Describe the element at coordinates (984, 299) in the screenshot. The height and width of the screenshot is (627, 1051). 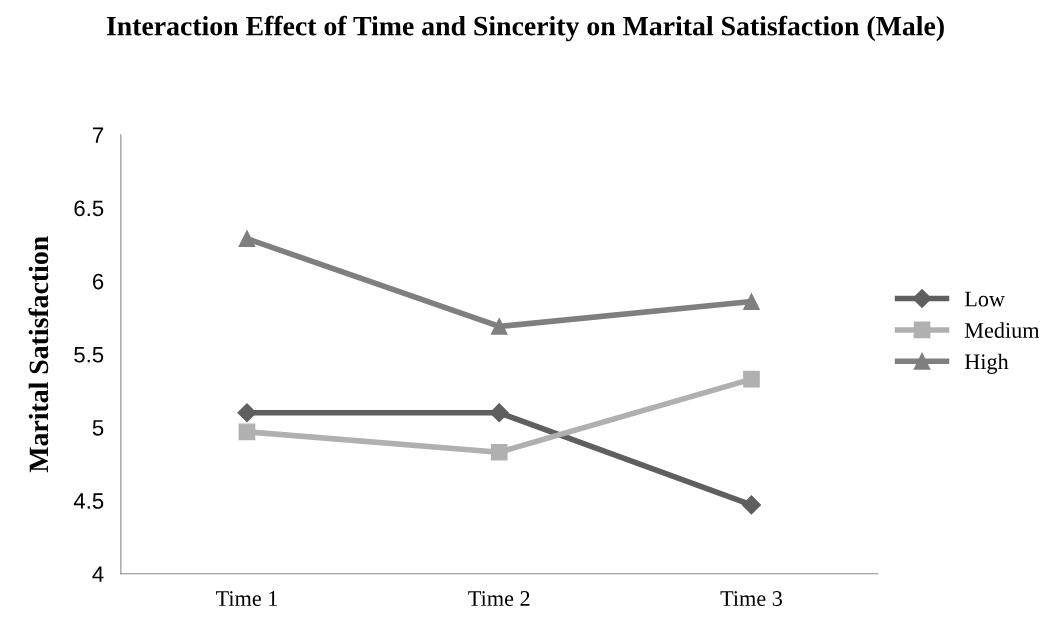
I see `legend-label: Low` at that location.